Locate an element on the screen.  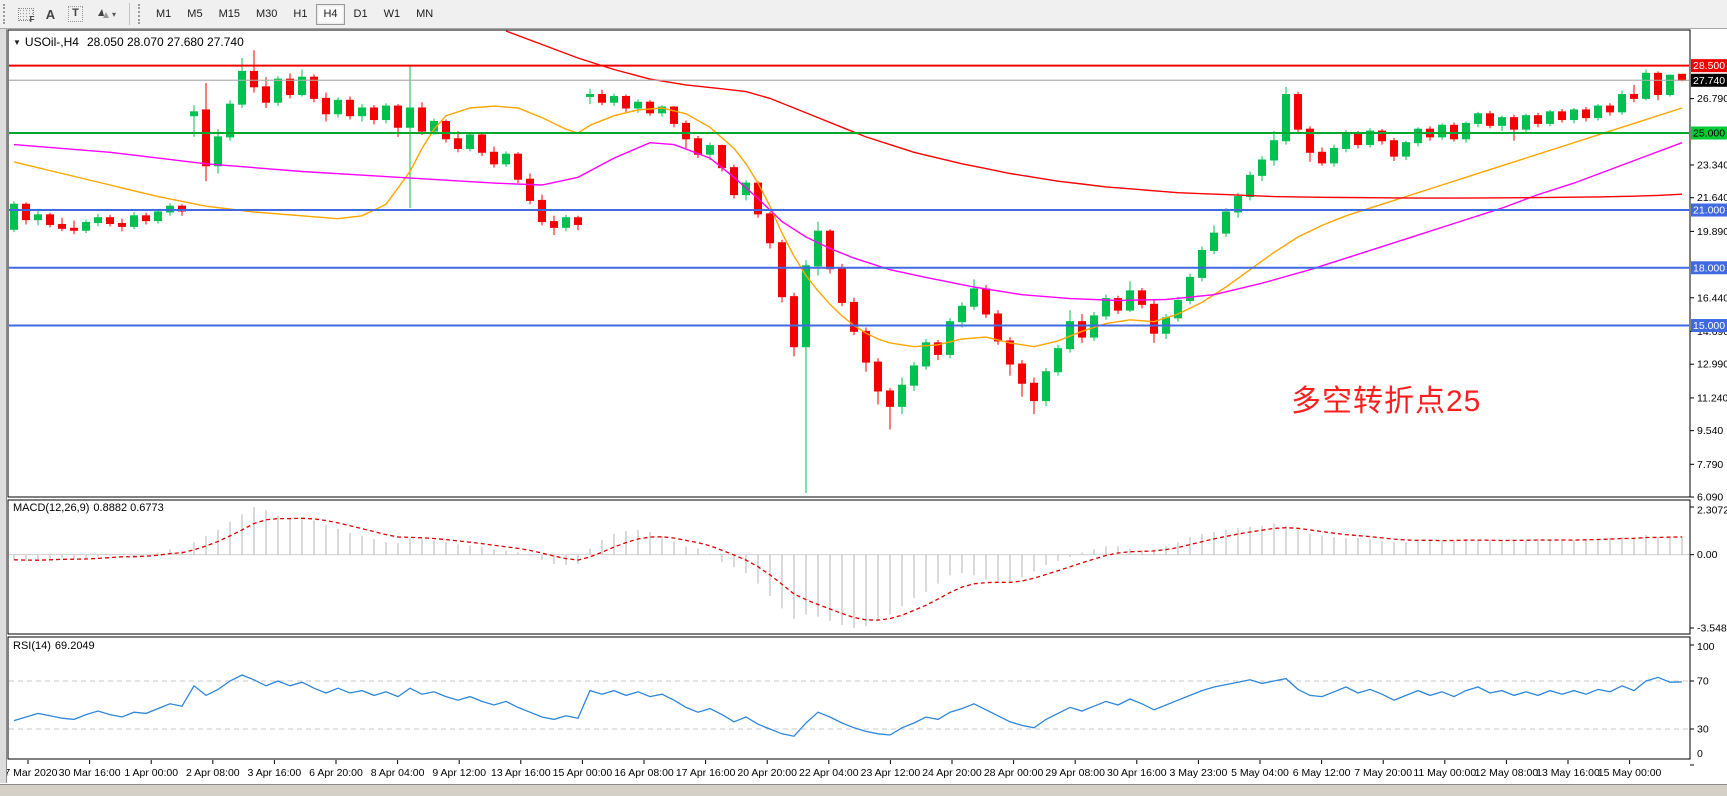
x-axis-label: 29 Apr 08:00 is located at coordinates (1075, 773).